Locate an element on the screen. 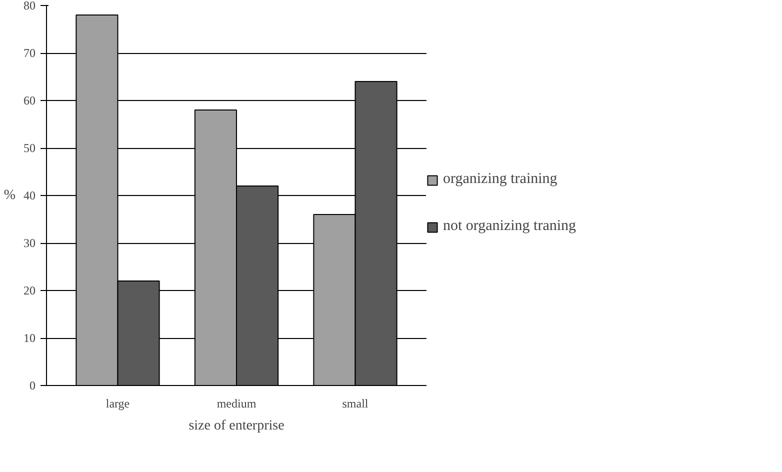  y-tick-label: 70 is located at coordinates (30, 53).